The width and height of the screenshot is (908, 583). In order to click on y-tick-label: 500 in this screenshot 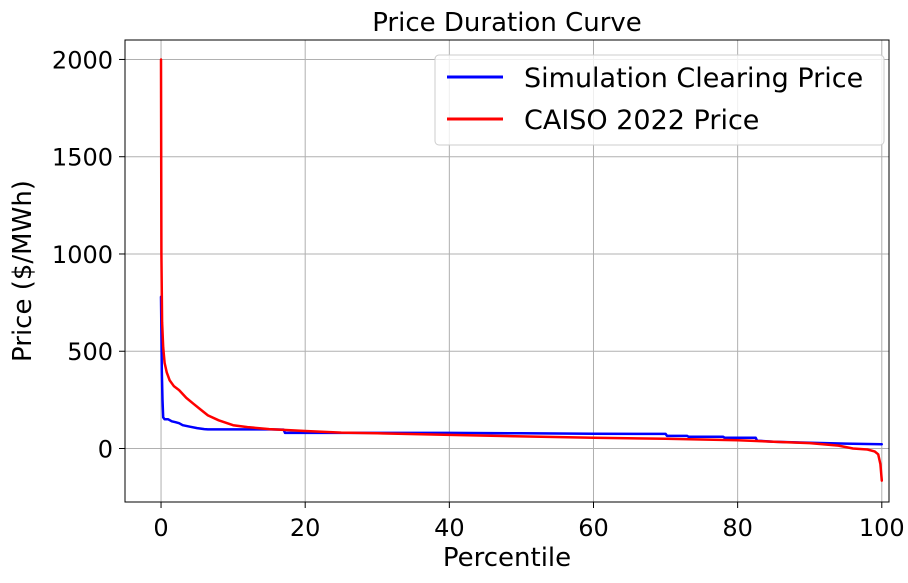, I will do `click(90, 352)`.